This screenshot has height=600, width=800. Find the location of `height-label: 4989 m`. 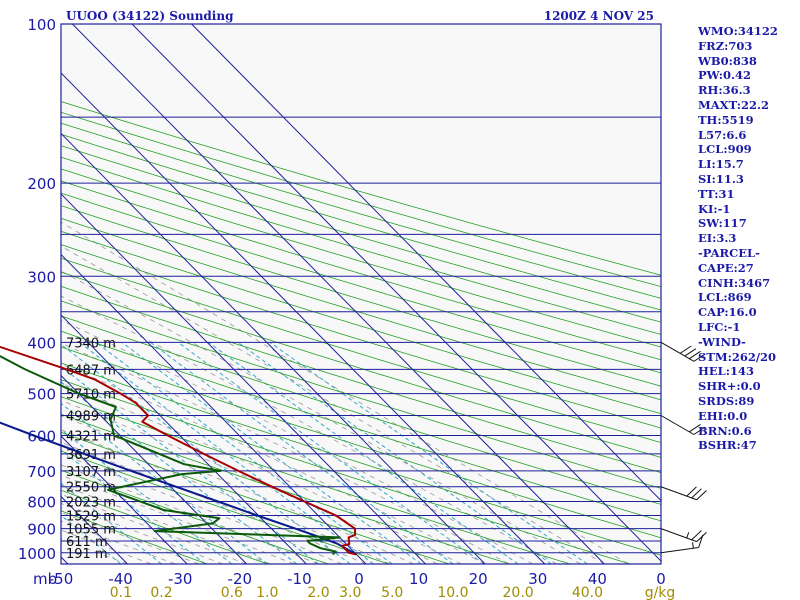

height-label: 4989 m is located at coordinates (91, 417).